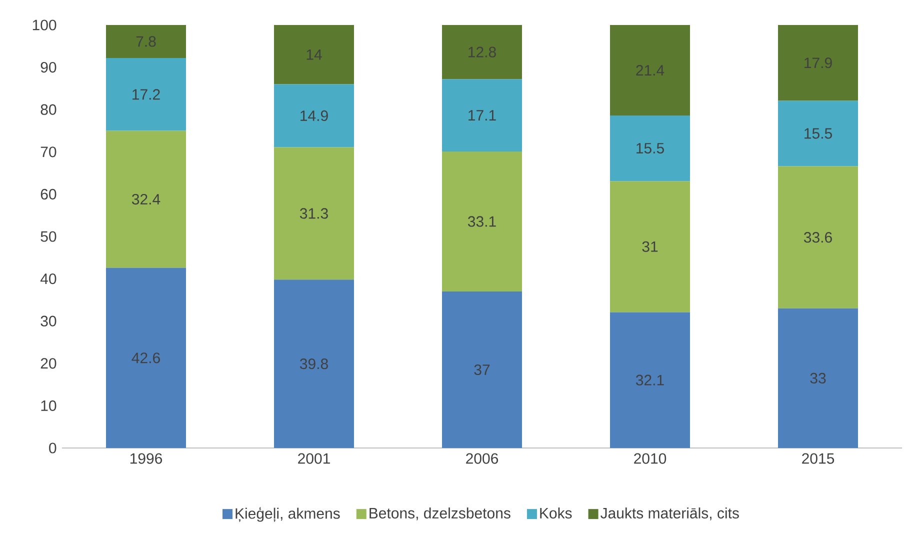  I want to click on y-tick-label: 70, so click(48, 152).